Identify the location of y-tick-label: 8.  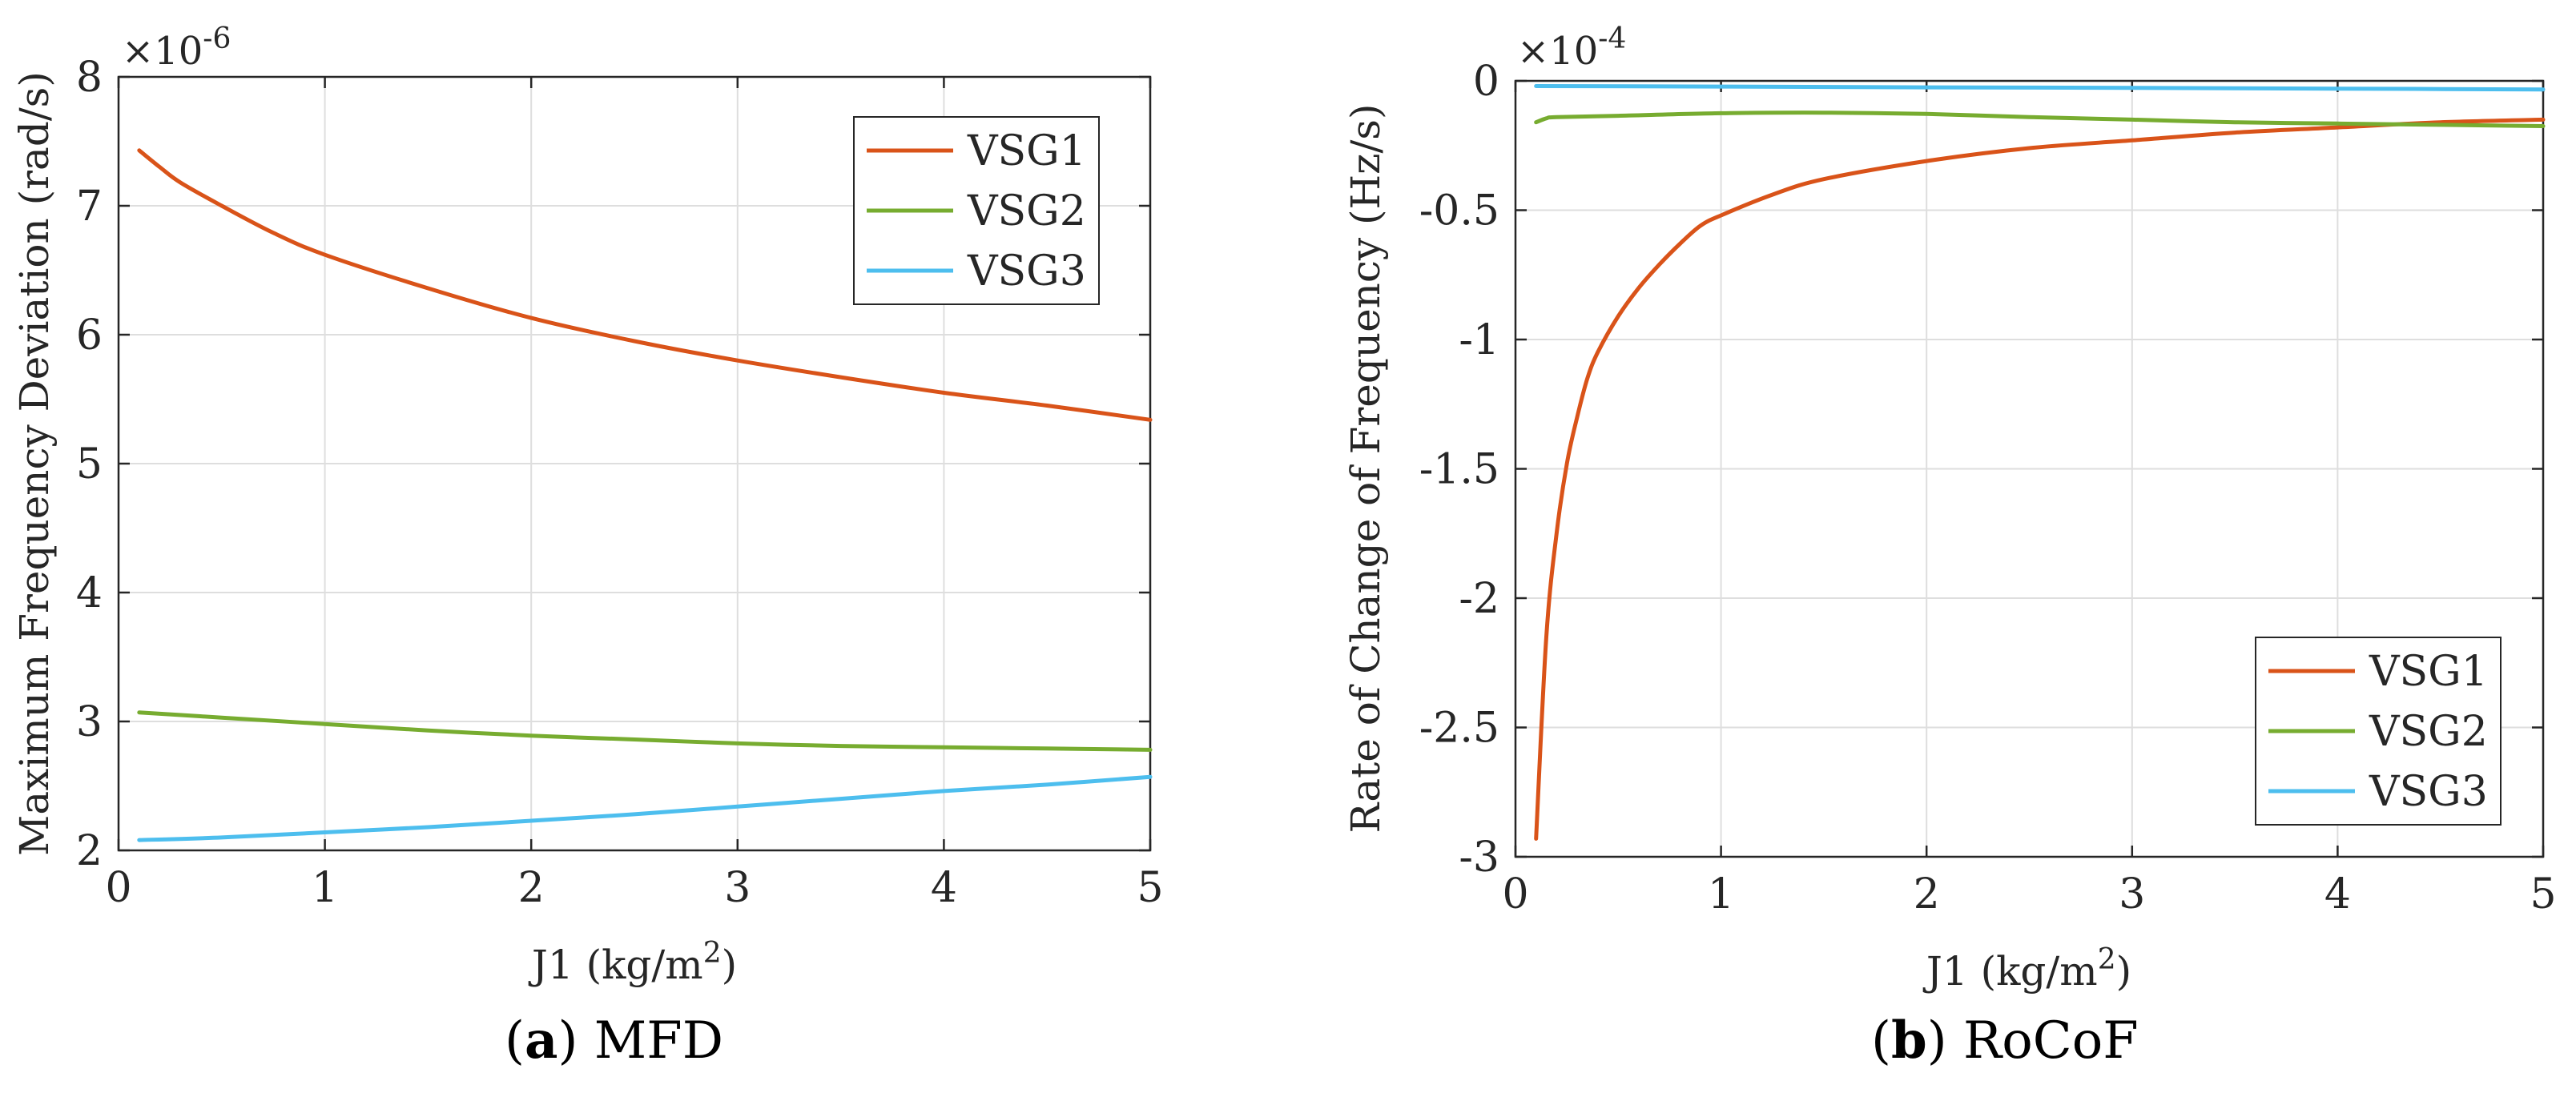
(90, 78).